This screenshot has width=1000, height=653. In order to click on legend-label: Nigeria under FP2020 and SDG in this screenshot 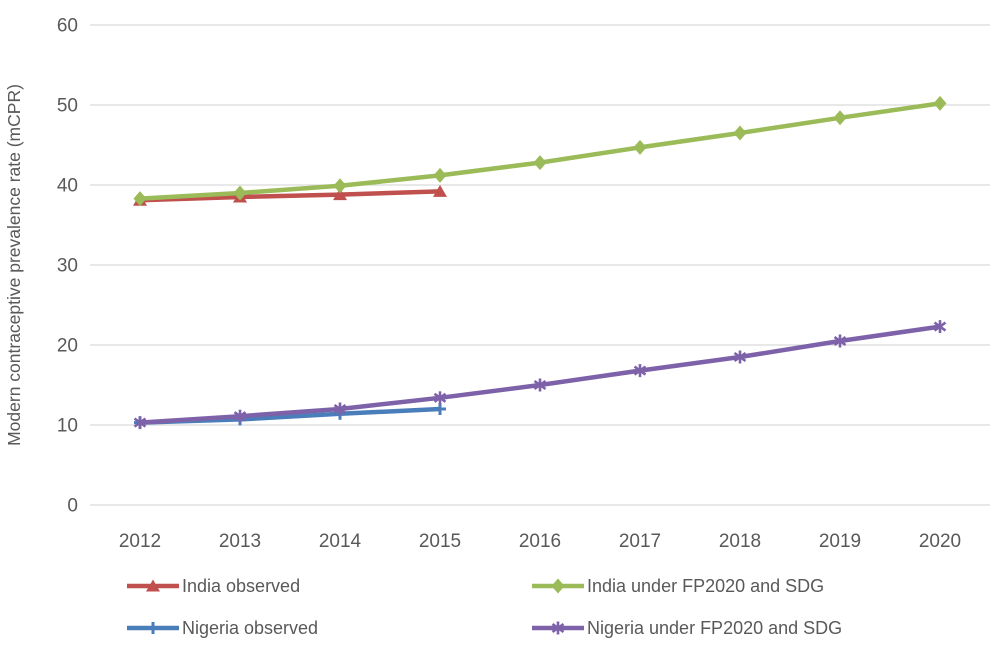, I will do `click(715, 627)`.